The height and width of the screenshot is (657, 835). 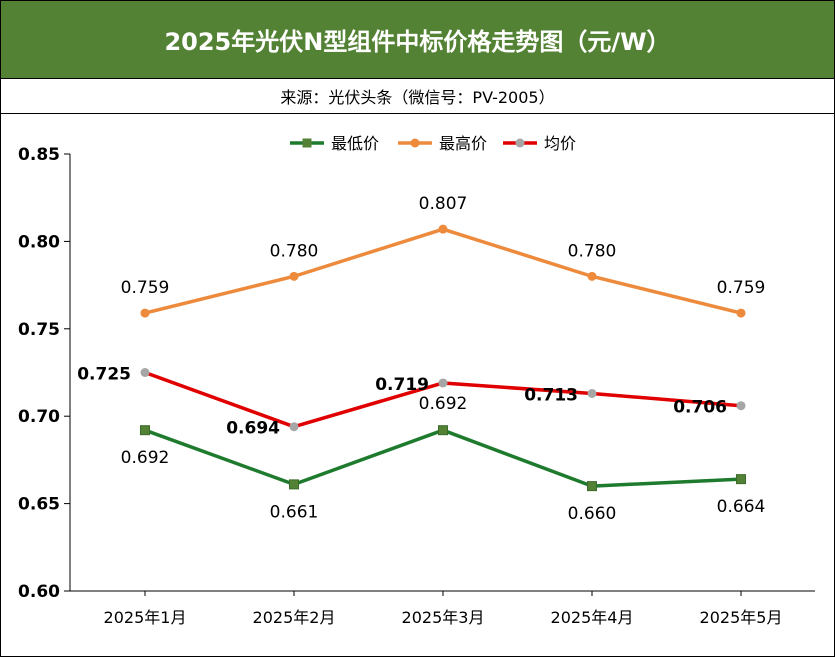 What do you see at coordinates (39, 505) in the screenshot?
I see `y-tick-label: 0.65` at bounding box center [39, 505].